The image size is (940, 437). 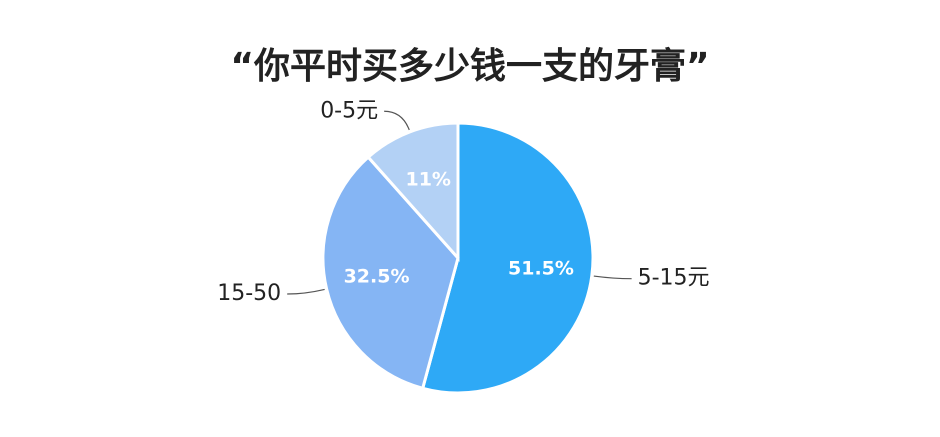 I want to click on category-label: 5-15元, so click(x=674, y=278).